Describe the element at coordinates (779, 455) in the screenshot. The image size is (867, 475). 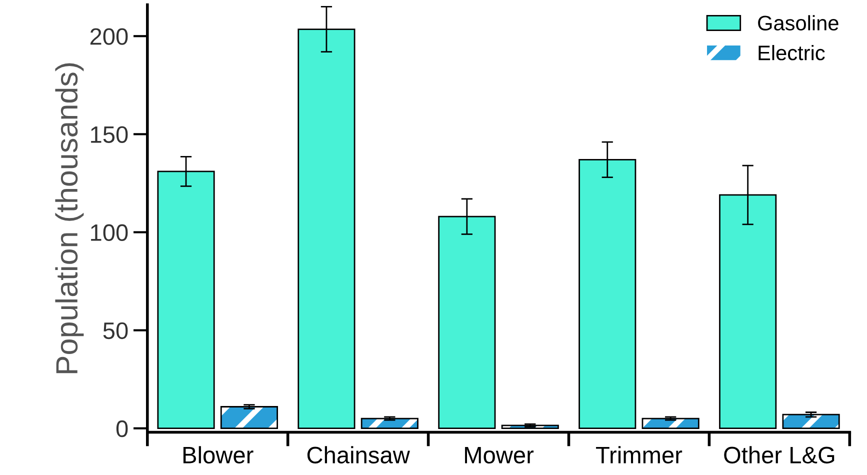
I see `x-tick-label: Other L&G` at that location.